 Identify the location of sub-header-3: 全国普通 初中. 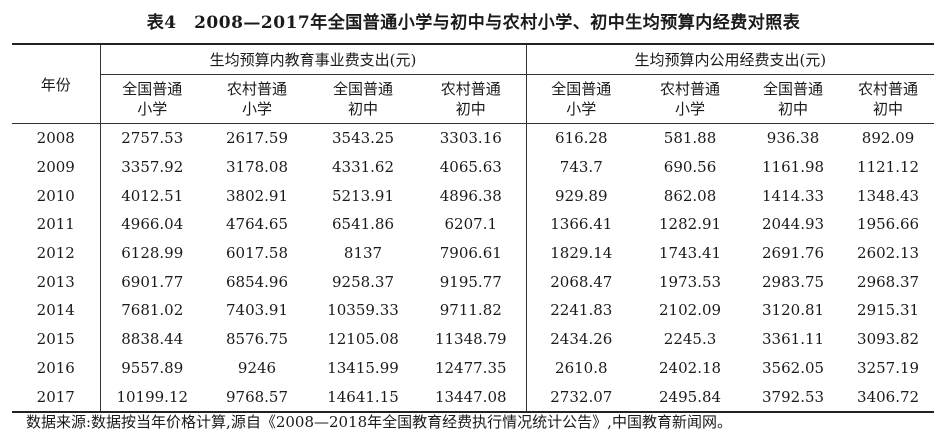
(363, 99).